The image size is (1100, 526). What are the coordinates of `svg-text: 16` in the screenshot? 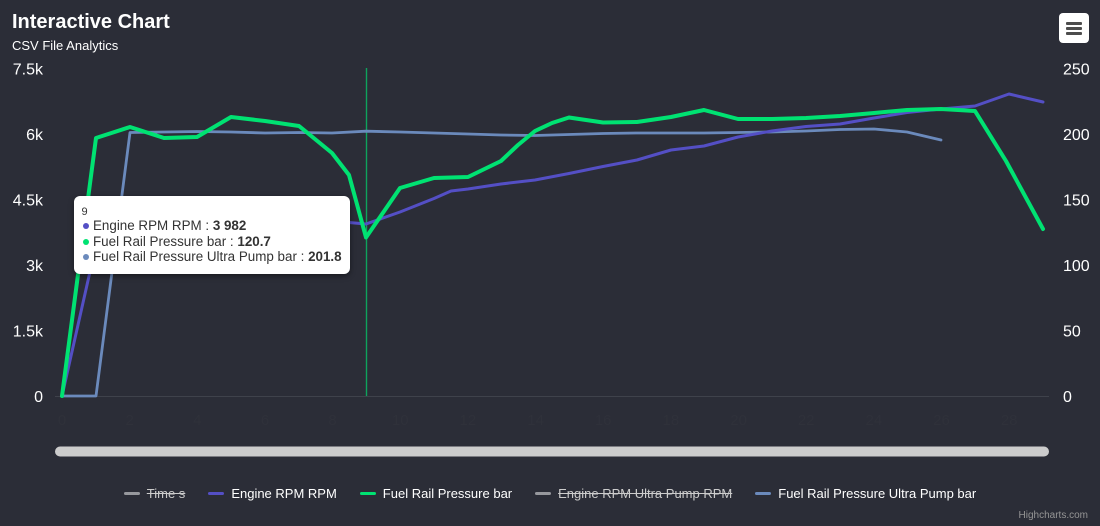 It's located at (603, 420).